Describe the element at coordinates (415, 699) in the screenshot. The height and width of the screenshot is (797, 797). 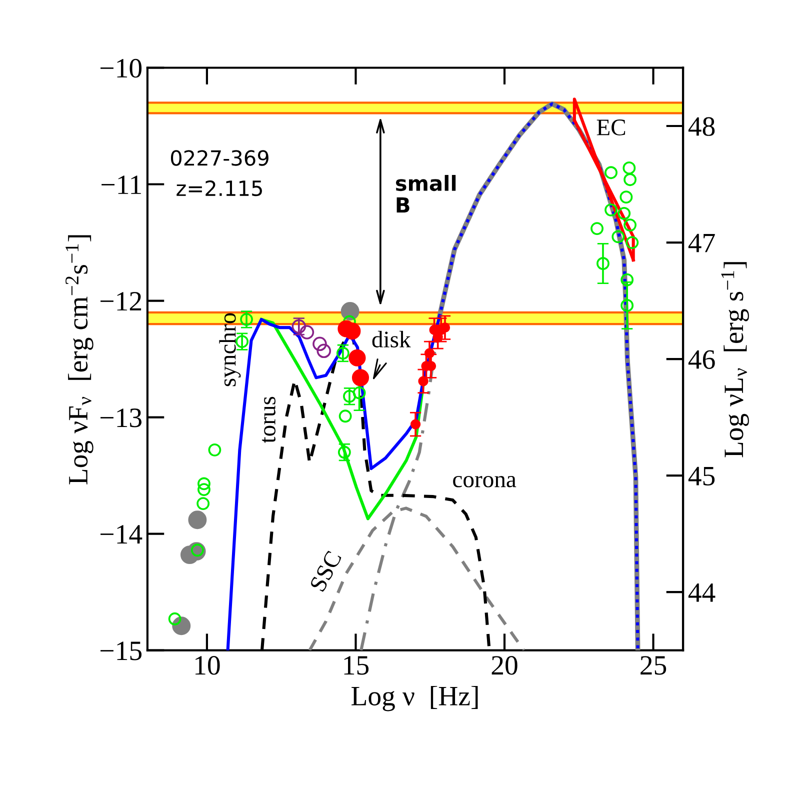
I see `x-axis-title: Log ν [Hz]` at that location.